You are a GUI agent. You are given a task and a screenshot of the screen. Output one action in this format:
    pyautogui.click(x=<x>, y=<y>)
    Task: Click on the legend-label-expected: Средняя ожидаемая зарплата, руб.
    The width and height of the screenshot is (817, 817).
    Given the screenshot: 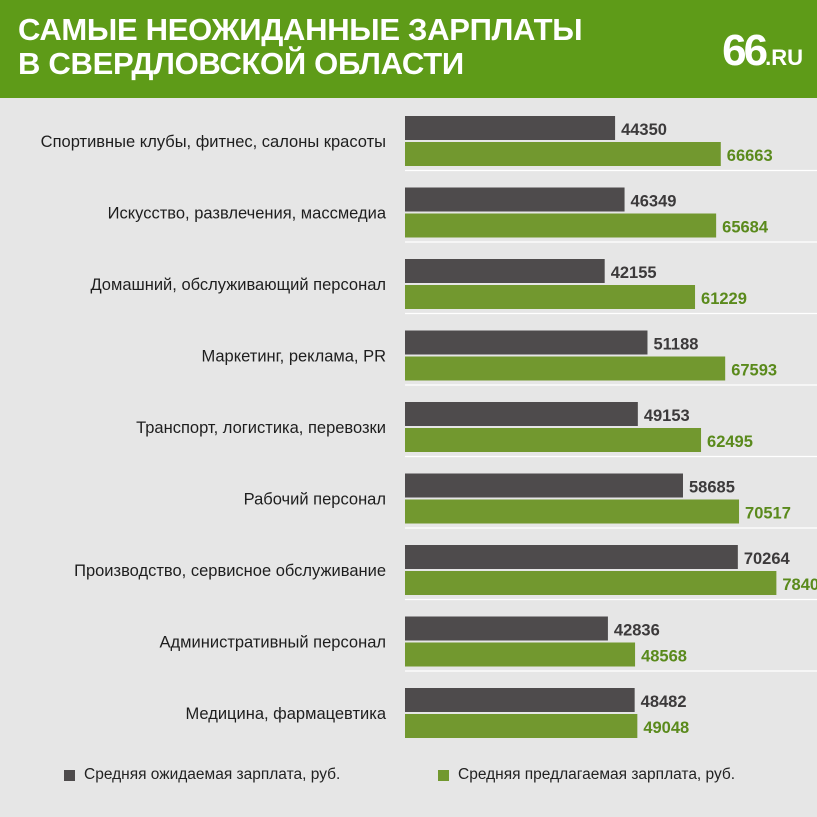 What is the action you would take?
    pyautogui.click(x=212, y=774)
    